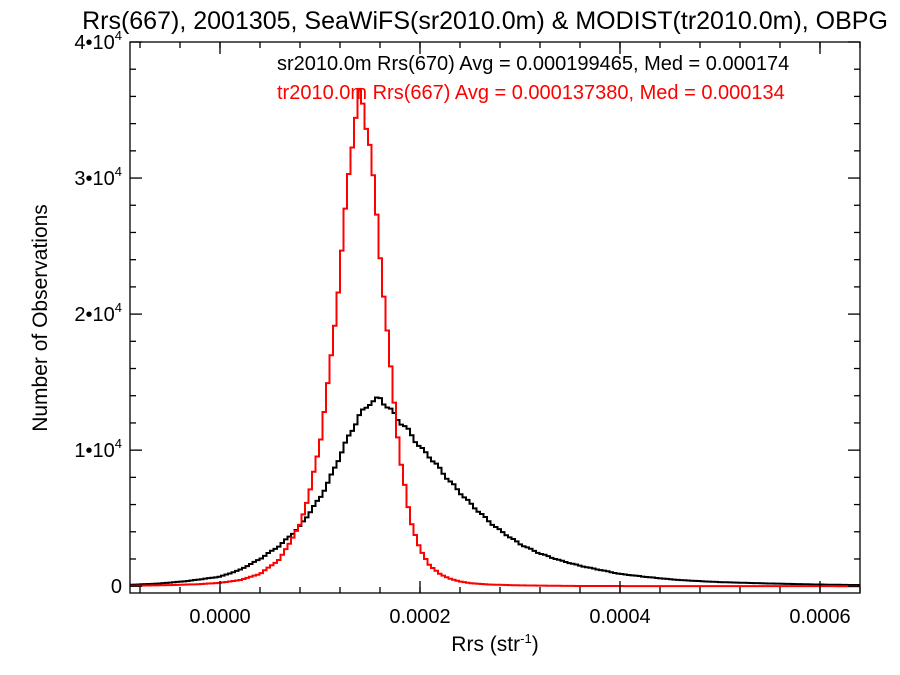  Describe the element at coordinates (485, 644) in the screenshot. I see `x-axis-label-text: Rrs (str` at that location.